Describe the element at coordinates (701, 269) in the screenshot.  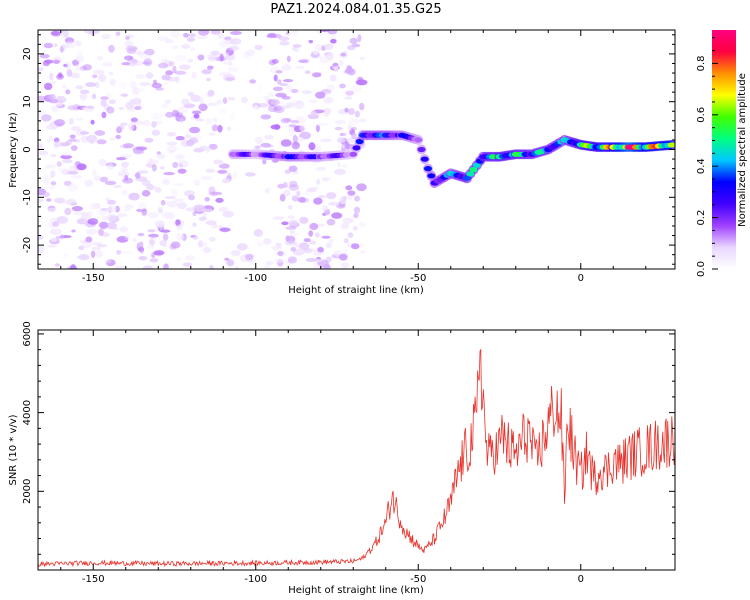
I see `colorbar-tick-label: 0.0` at that location.